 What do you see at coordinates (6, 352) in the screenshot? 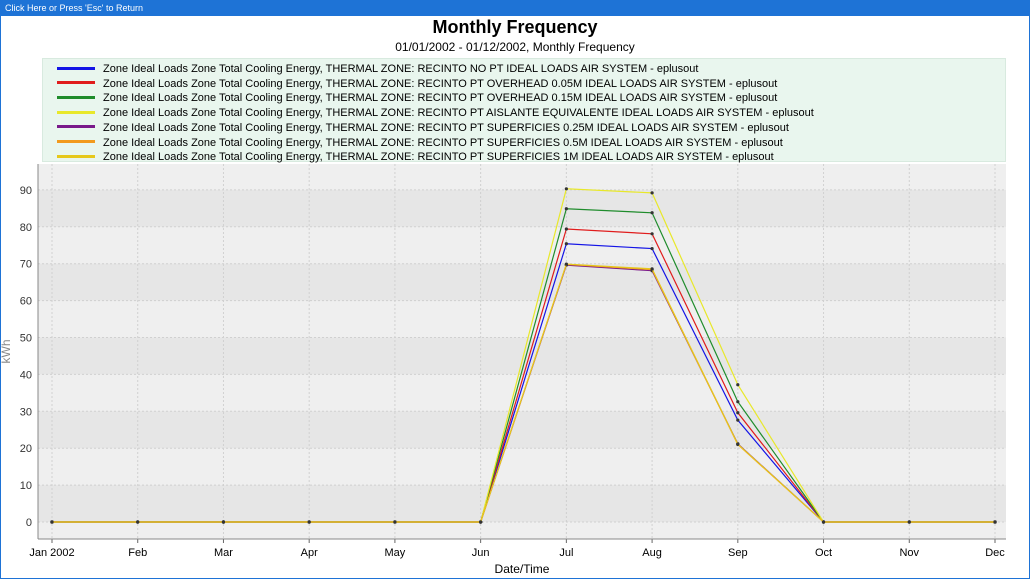
I see `y-axis-label: kWh` at bounding box center [6, 352].